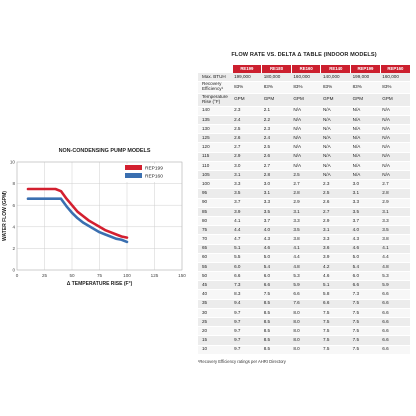 This screenshot has height=416, width=416. Describe the element at coordinates (306, 193) in the screenshot. I see `gpm-cell: 2.8` at that location.